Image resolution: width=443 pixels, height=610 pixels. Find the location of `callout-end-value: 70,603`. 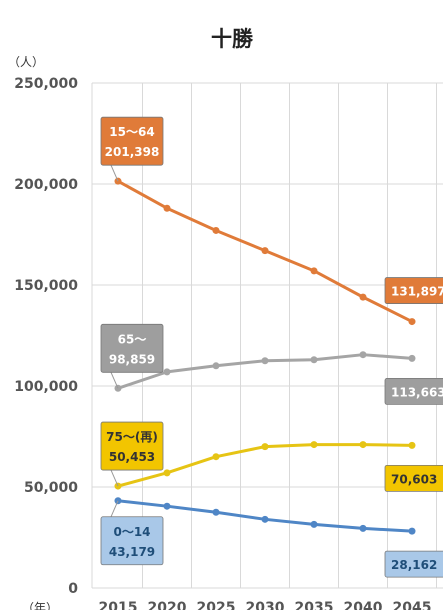

callout-end-value: 70,603 is located at coordinates (414, 479).